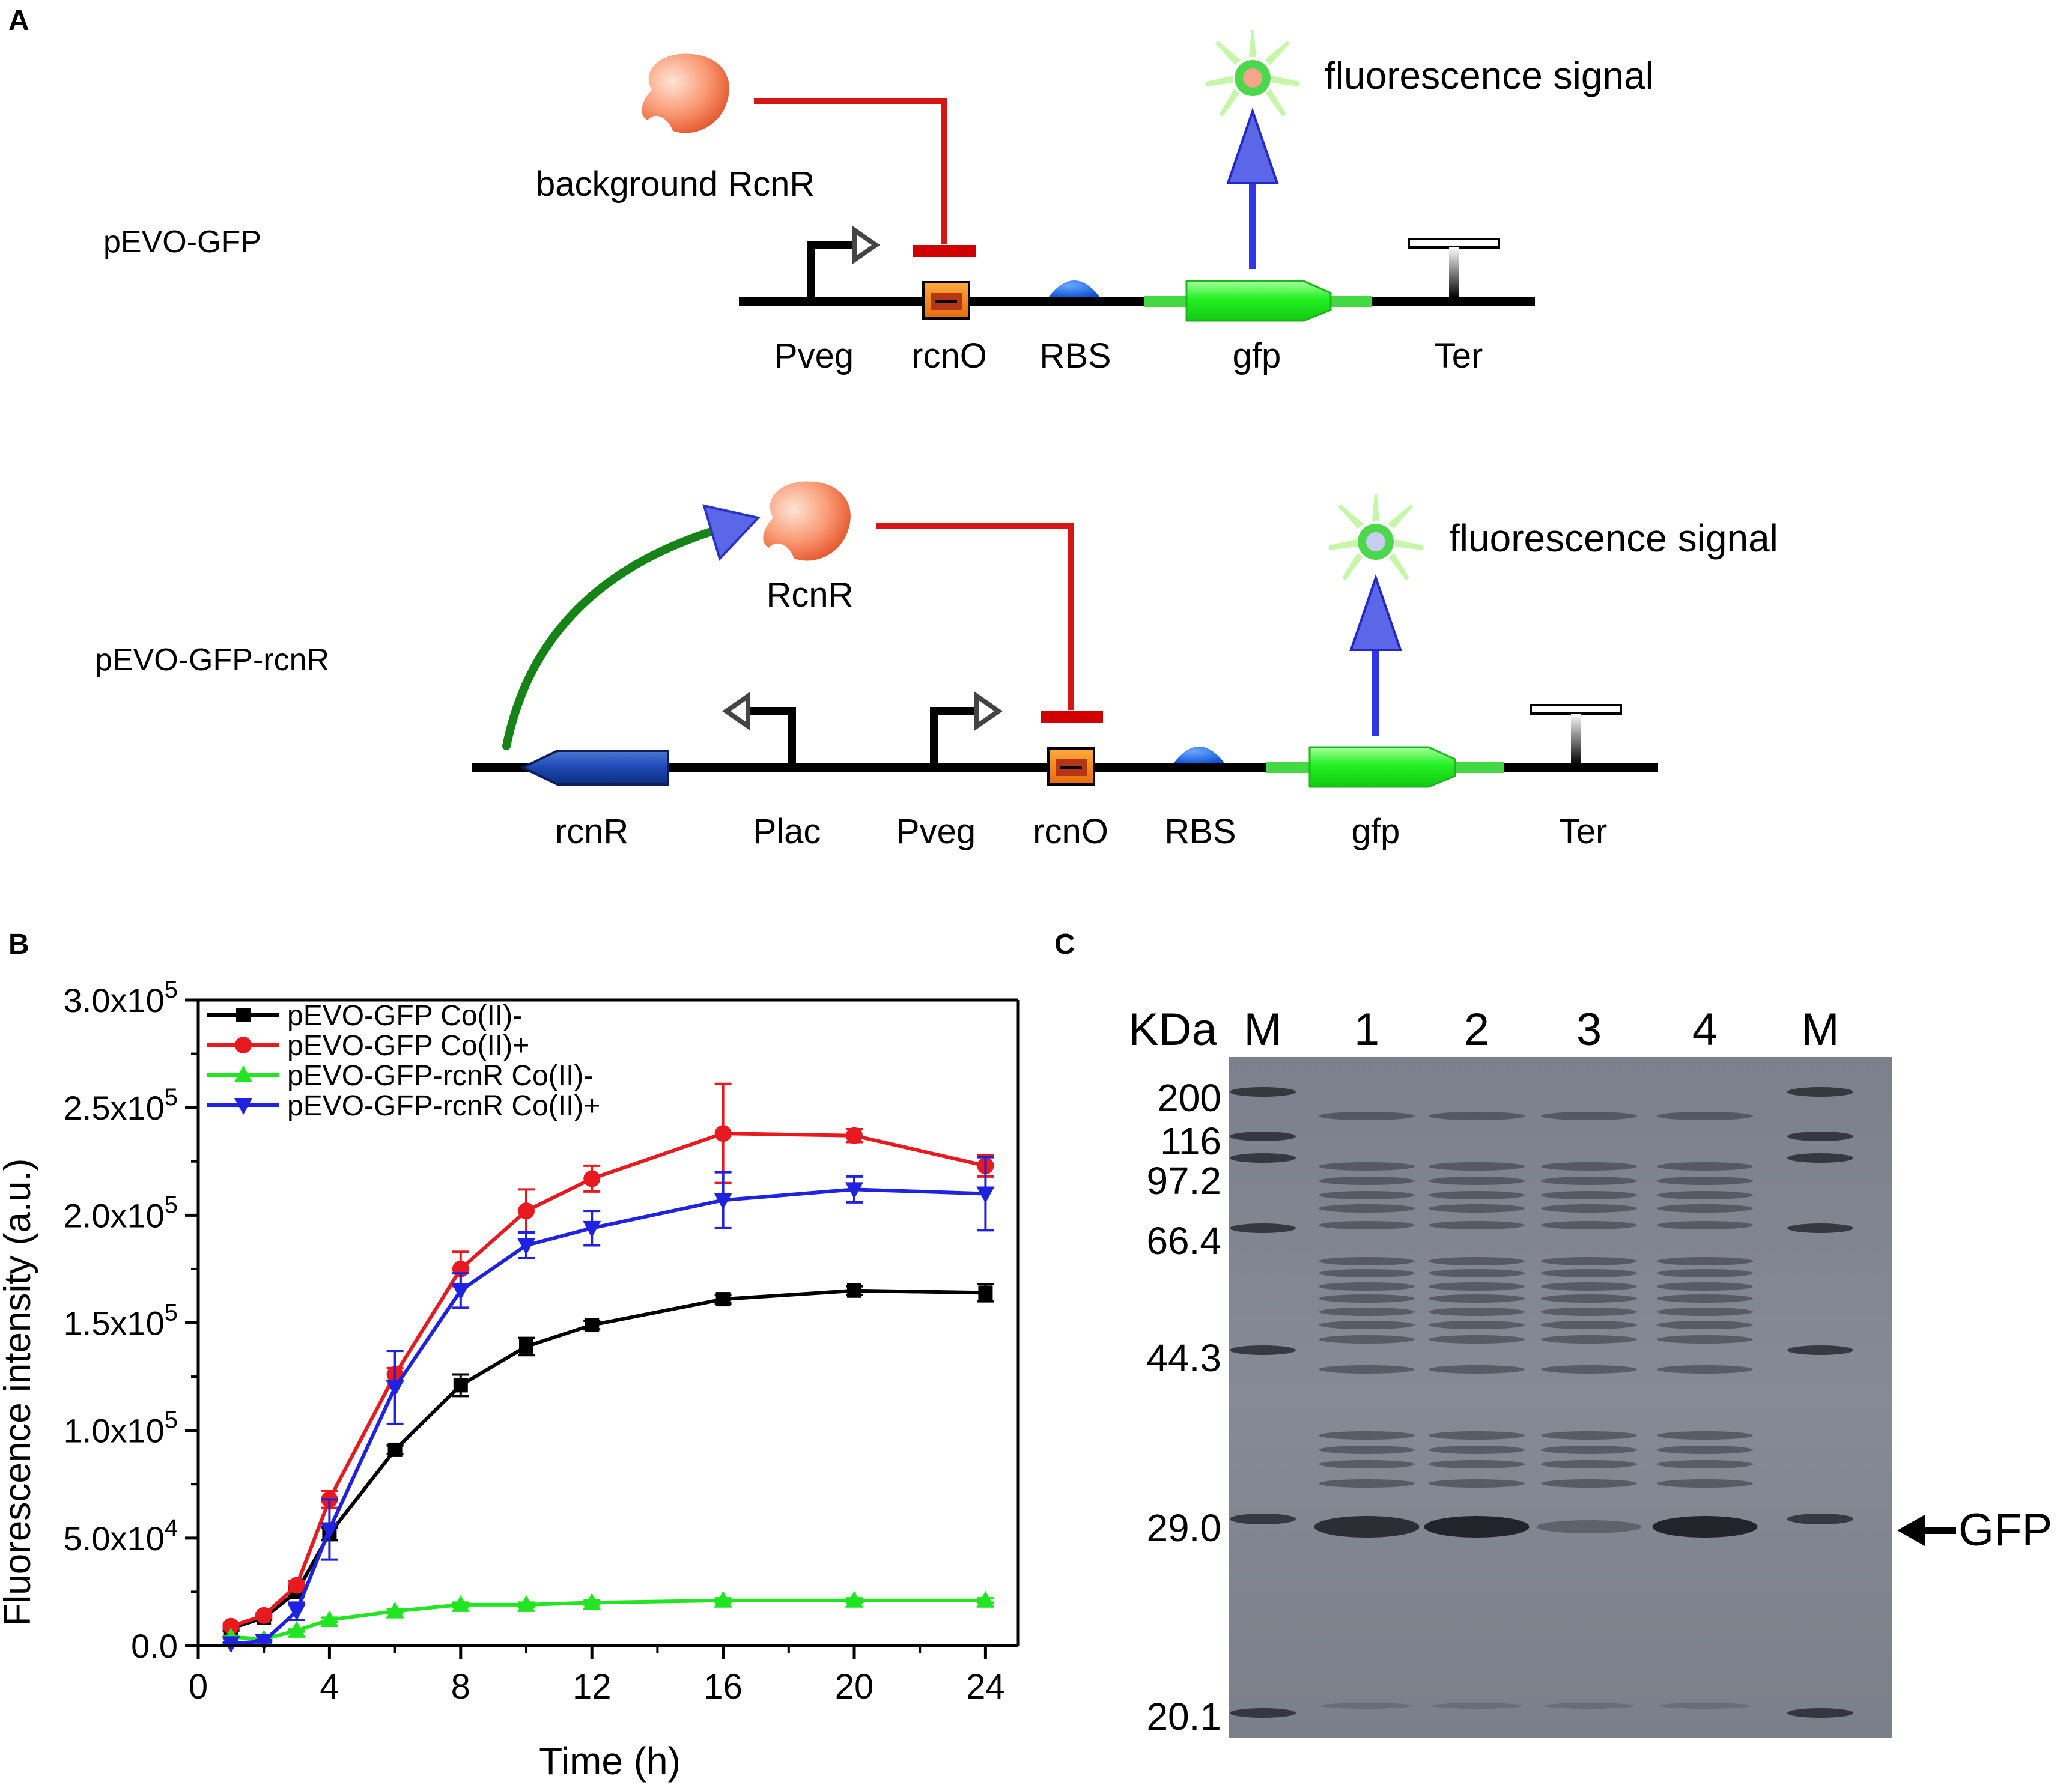  What do you see at coordinates (121, 998) in the screenshot?
I see `y-tick-label: 3.0x10⁵` at bounding box center [121, 998].